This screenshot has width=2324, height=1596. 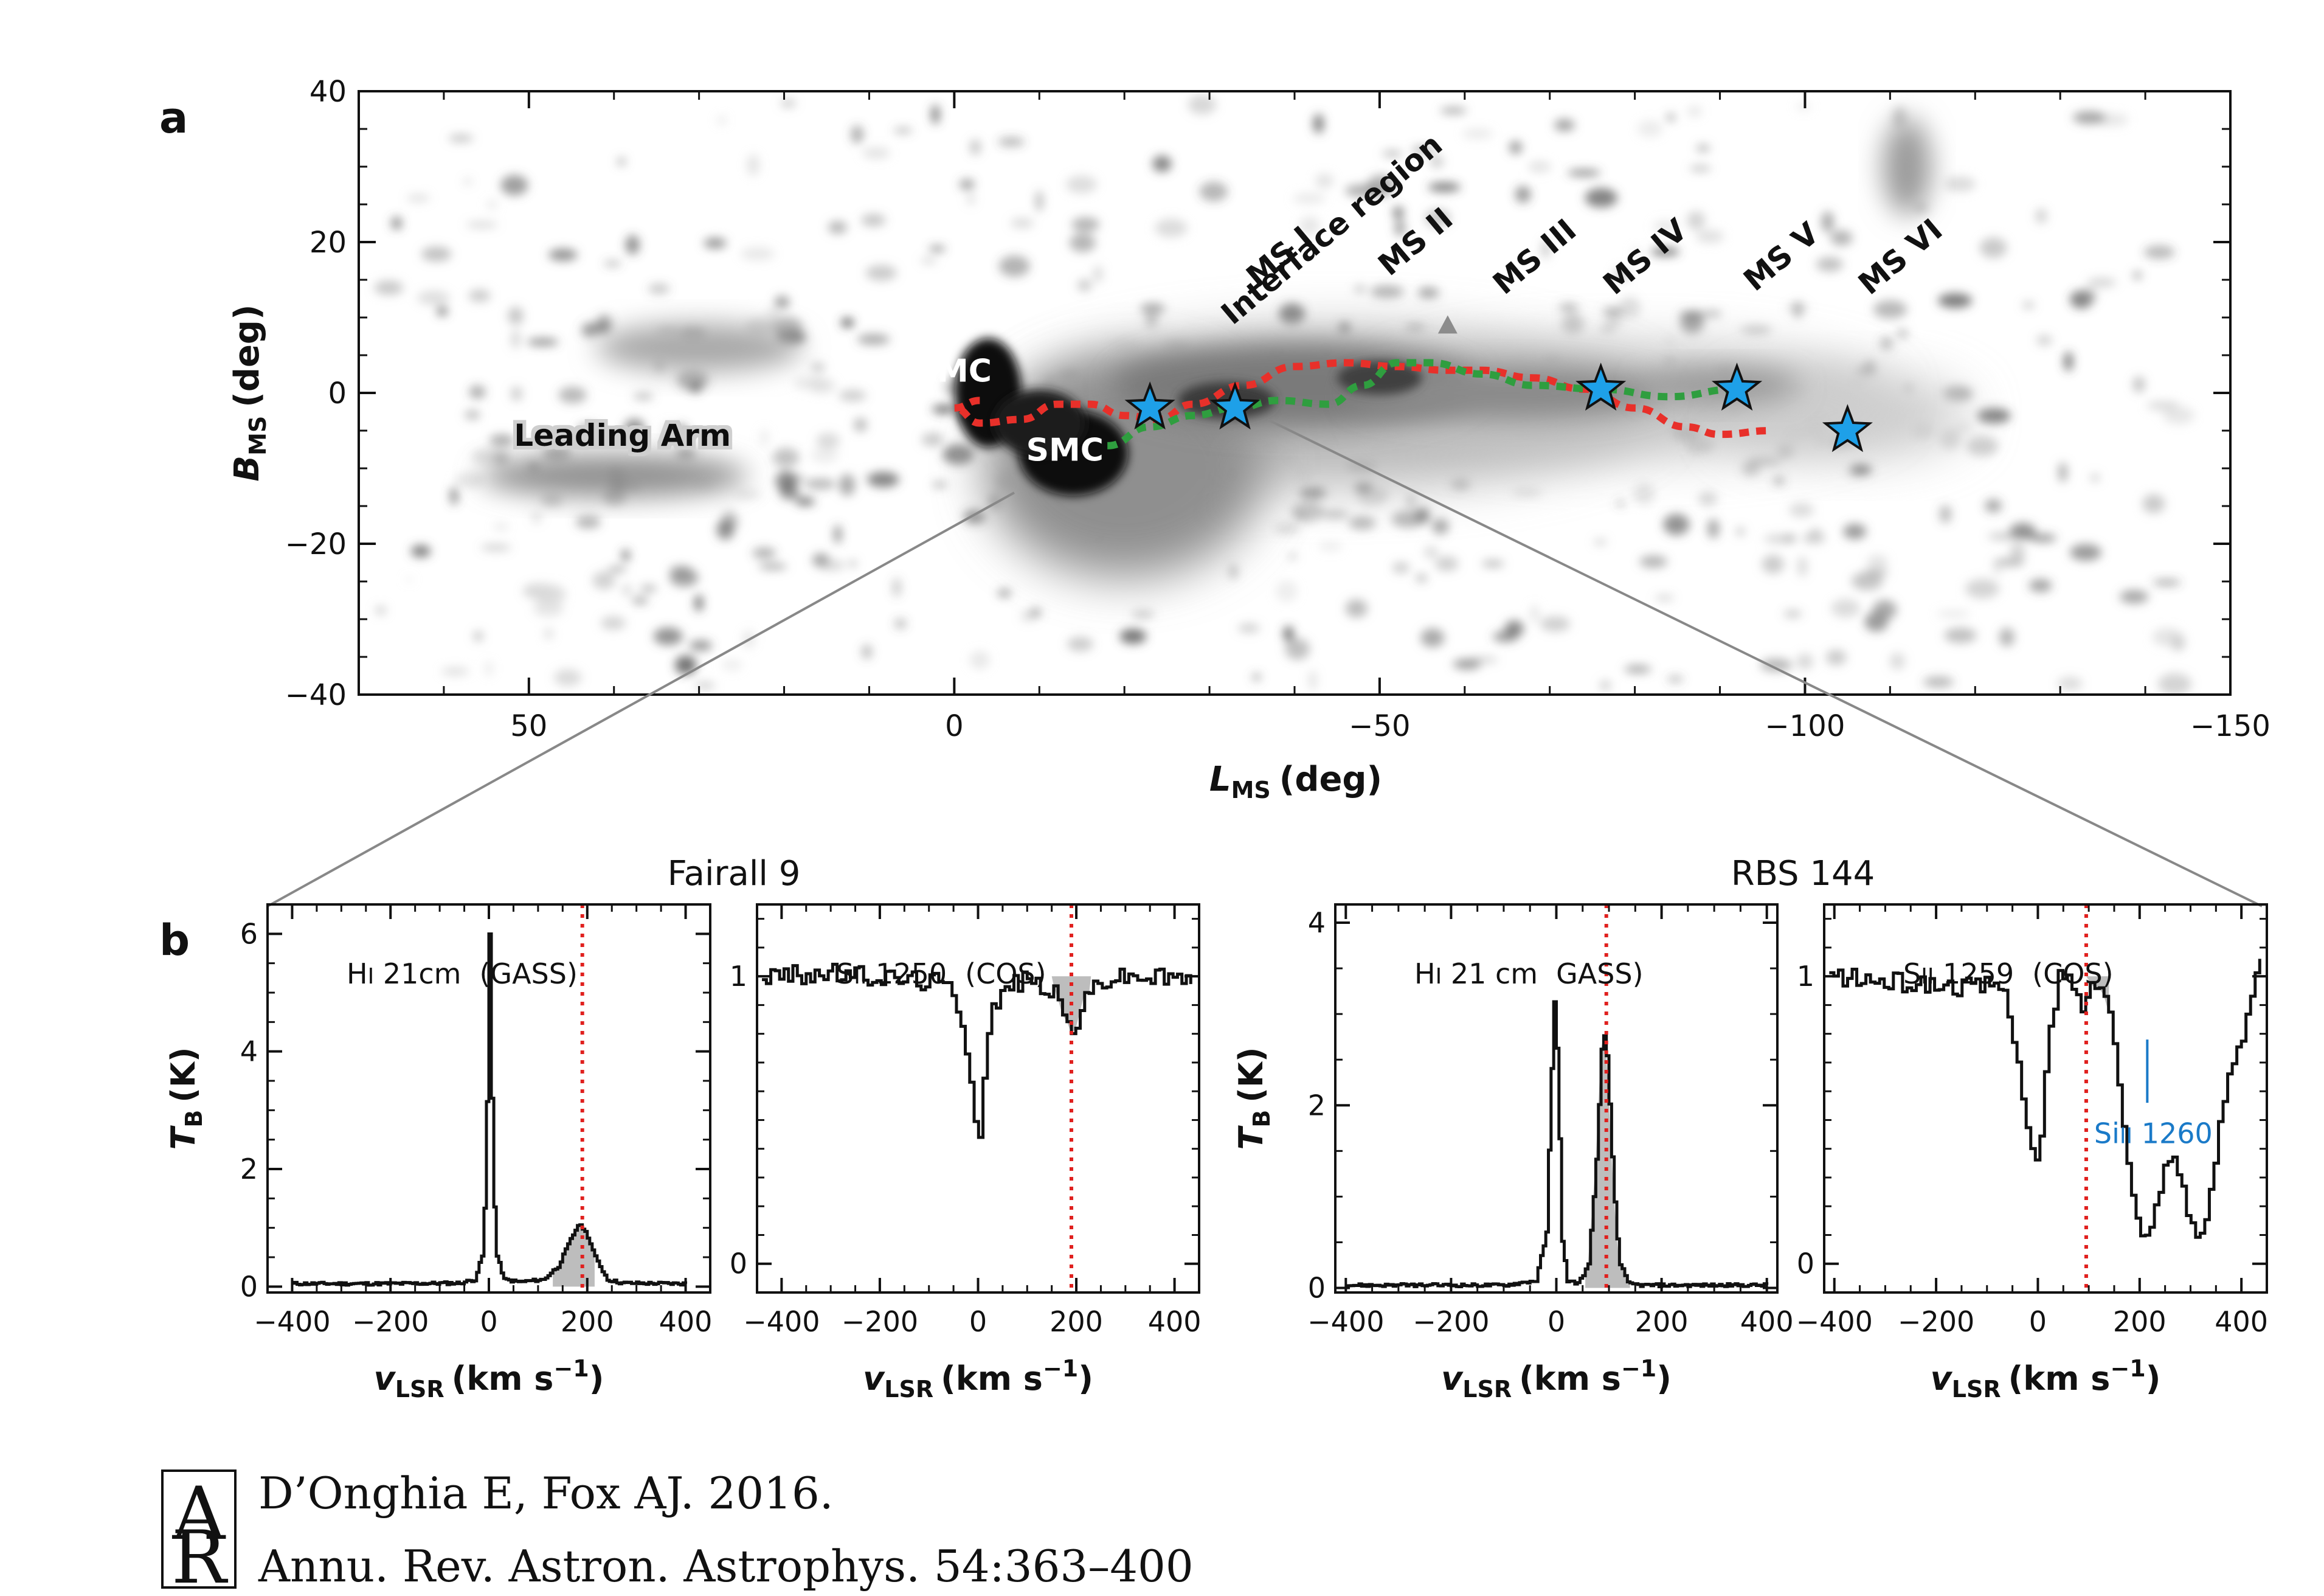 What do you see at coordinates (199, 1514) in the screenshot?
I see `ar-logo-letter-a: A` at bounding box center [199, 1514].